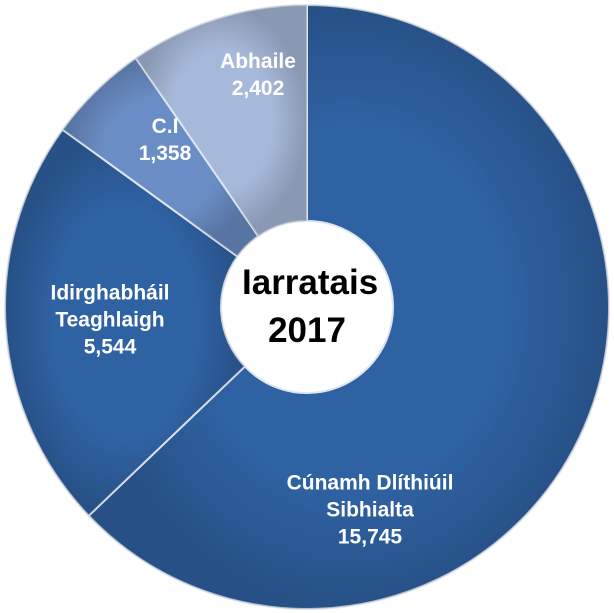 The image size is (614, 613). I want to click on category-label: C.I, so click(165, 126).